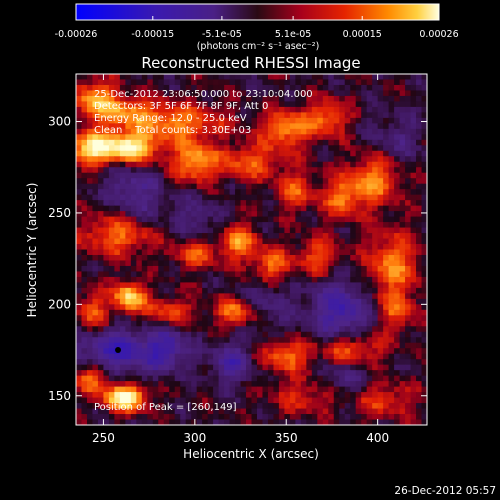 This screenshot has height=500, width=500. I want to click on plot-timestamp: 26-Dec-2012 05:57, so click(445, 491).